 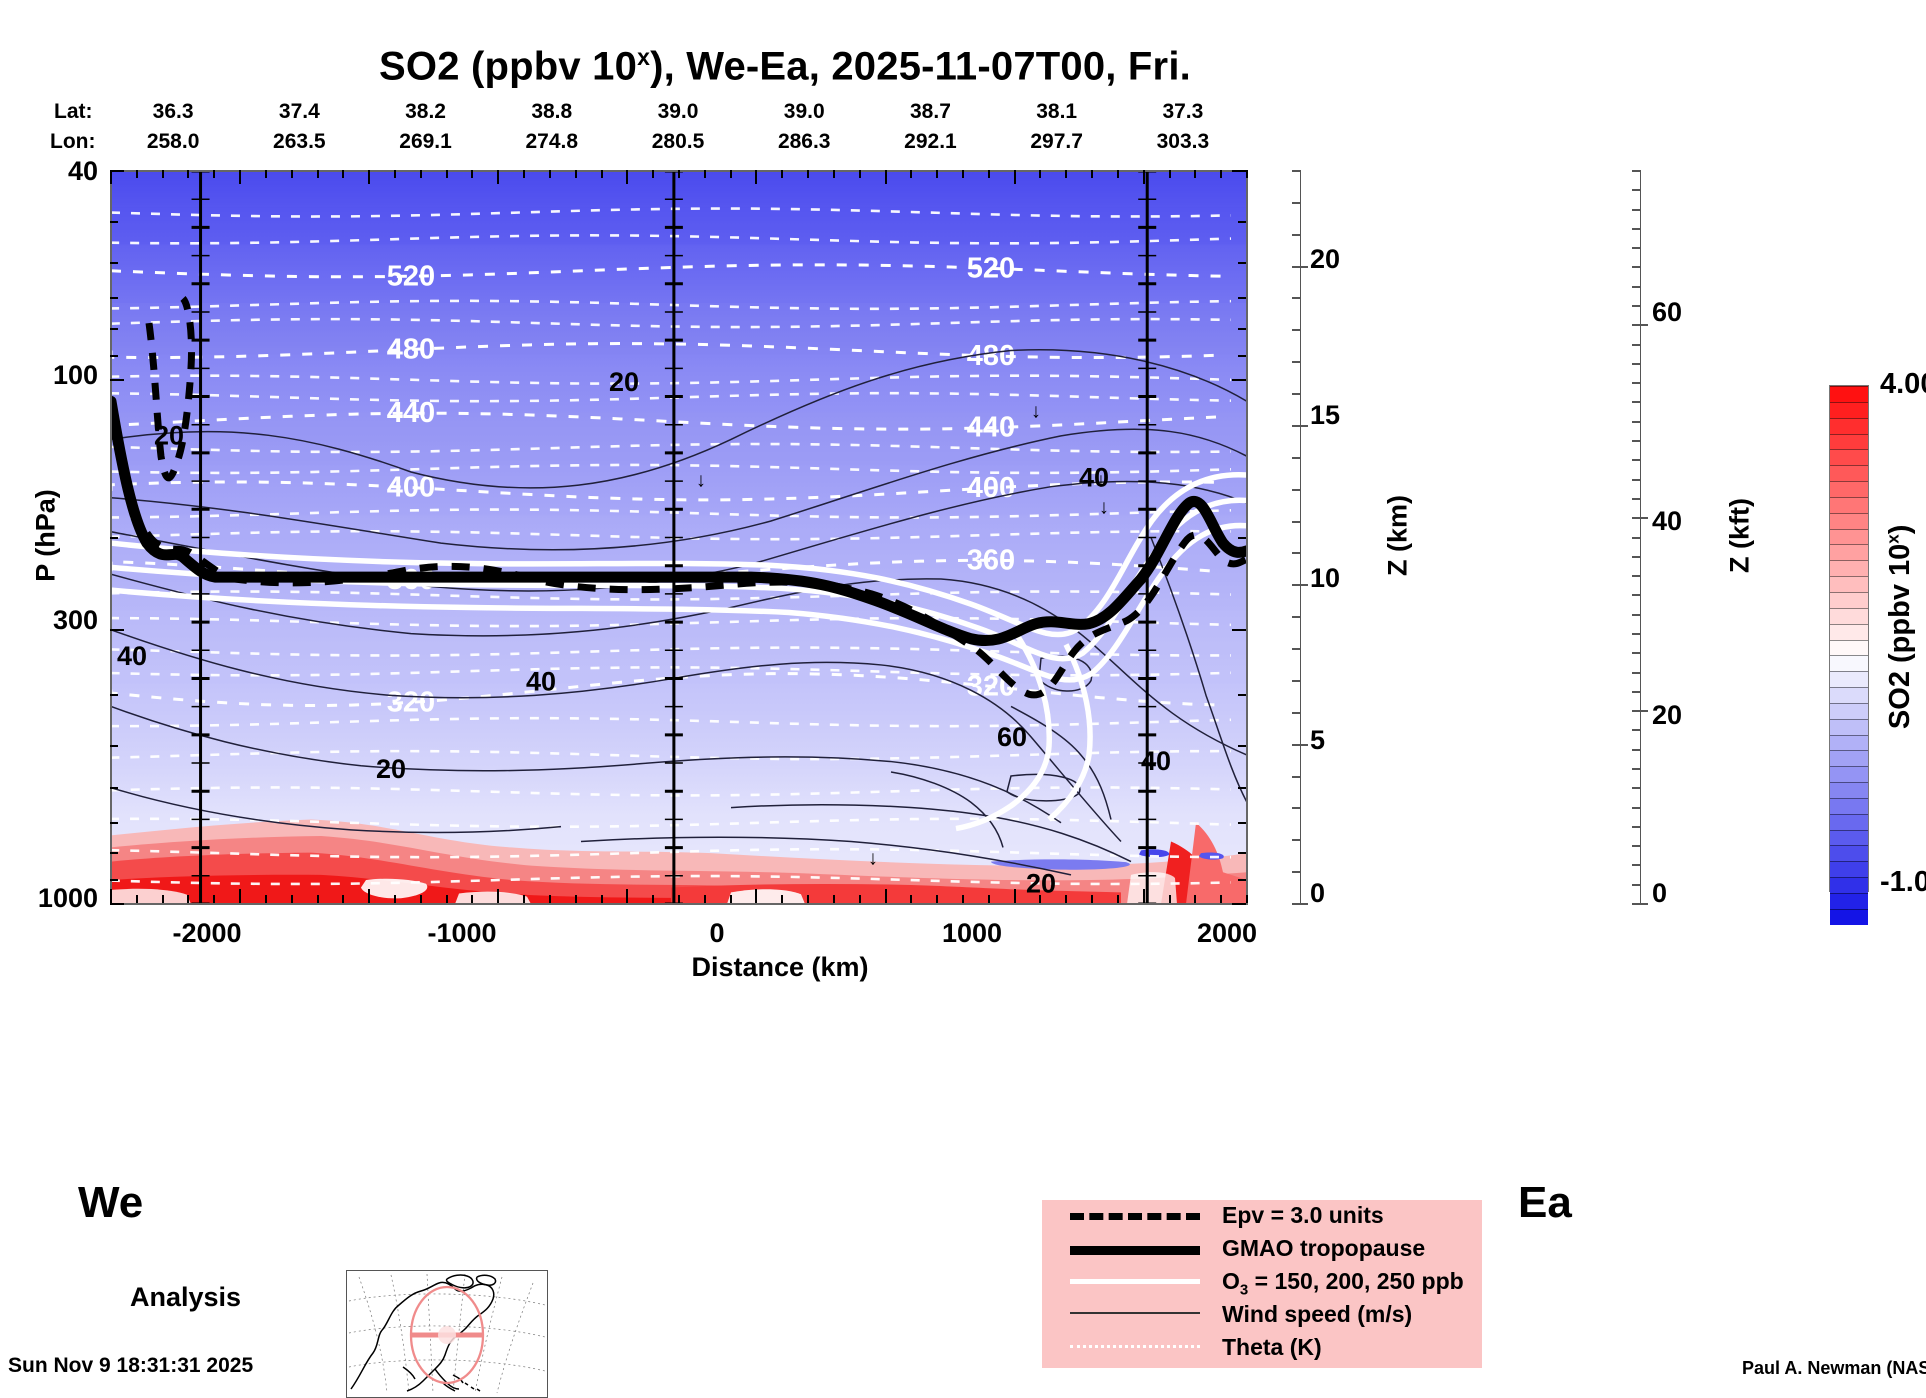 What do you see at coordinates (873, 858) in the screenshot?
I see `field-marker-4: ↓` at bounding box center [873, 858].